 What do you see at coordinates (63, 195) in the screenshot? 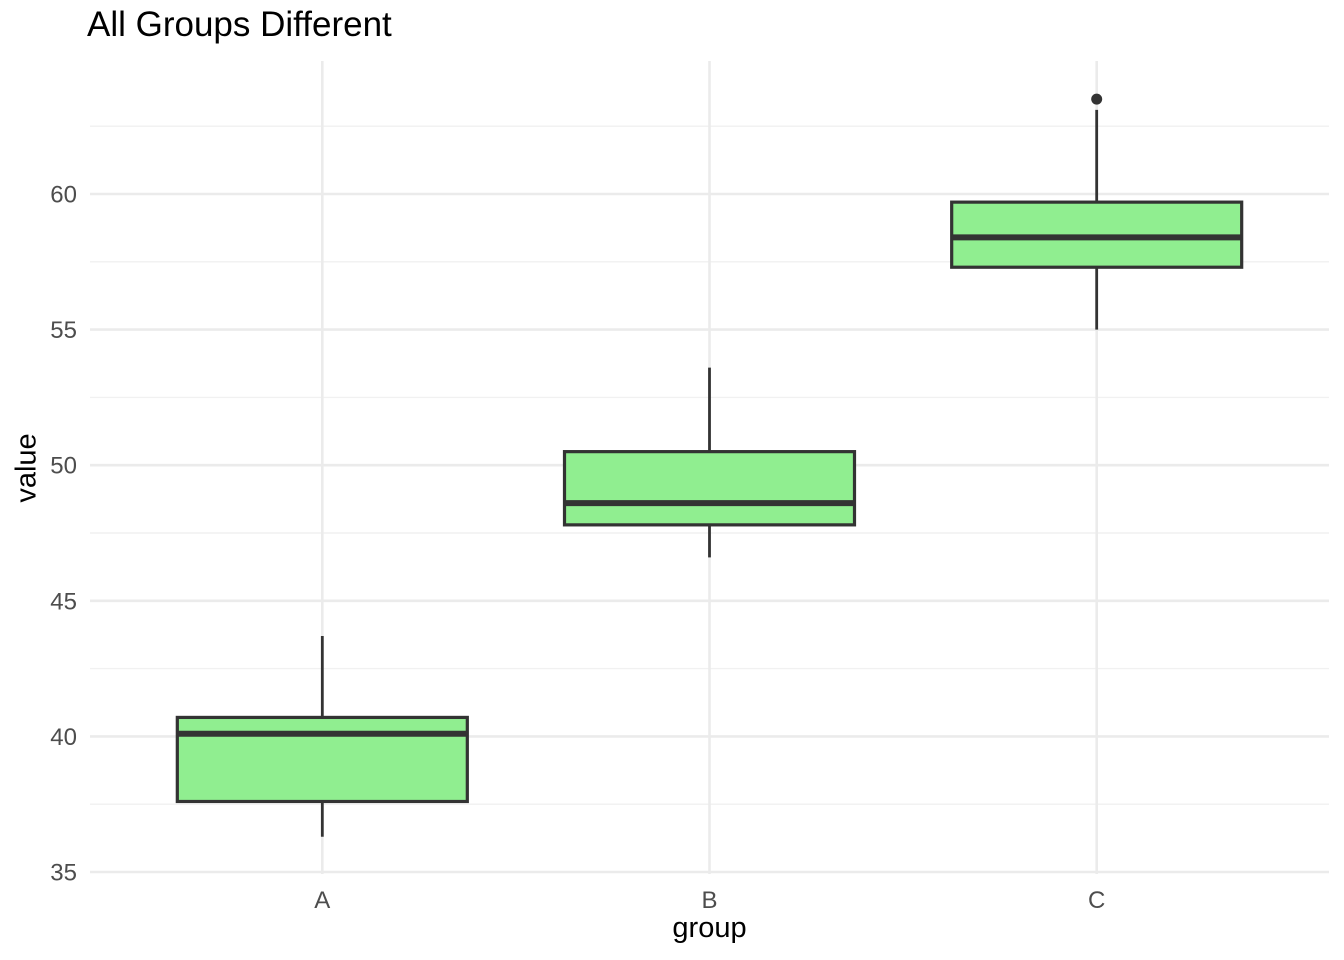
I see `y-tick-label: 60` at bounding box center [63, 195].